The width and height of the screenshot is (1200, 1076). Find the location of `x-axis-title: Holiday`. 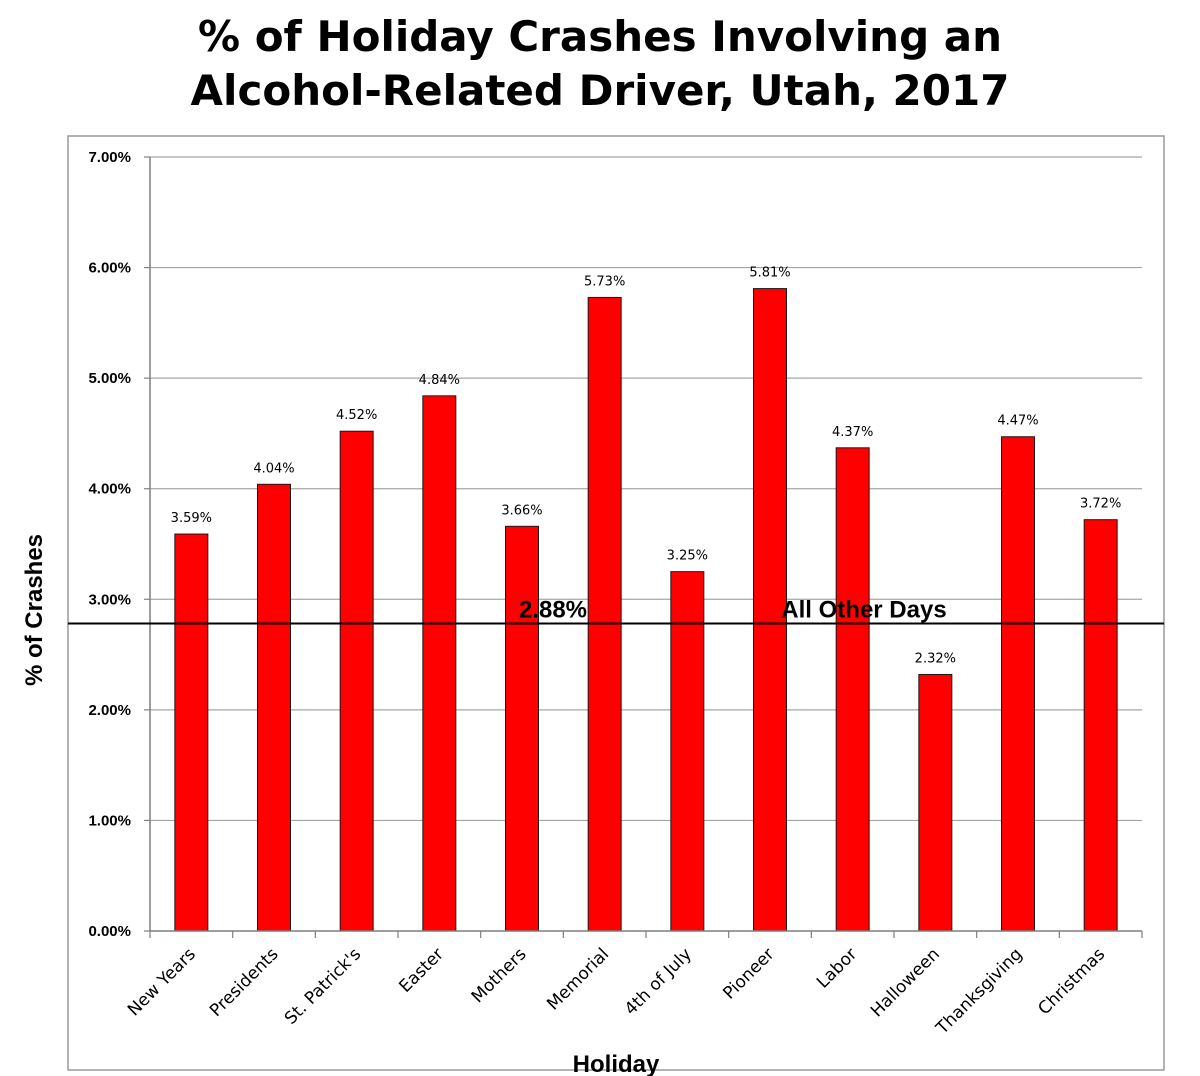

x-axis-title: Holiday is located at coordinates (616, 1063).